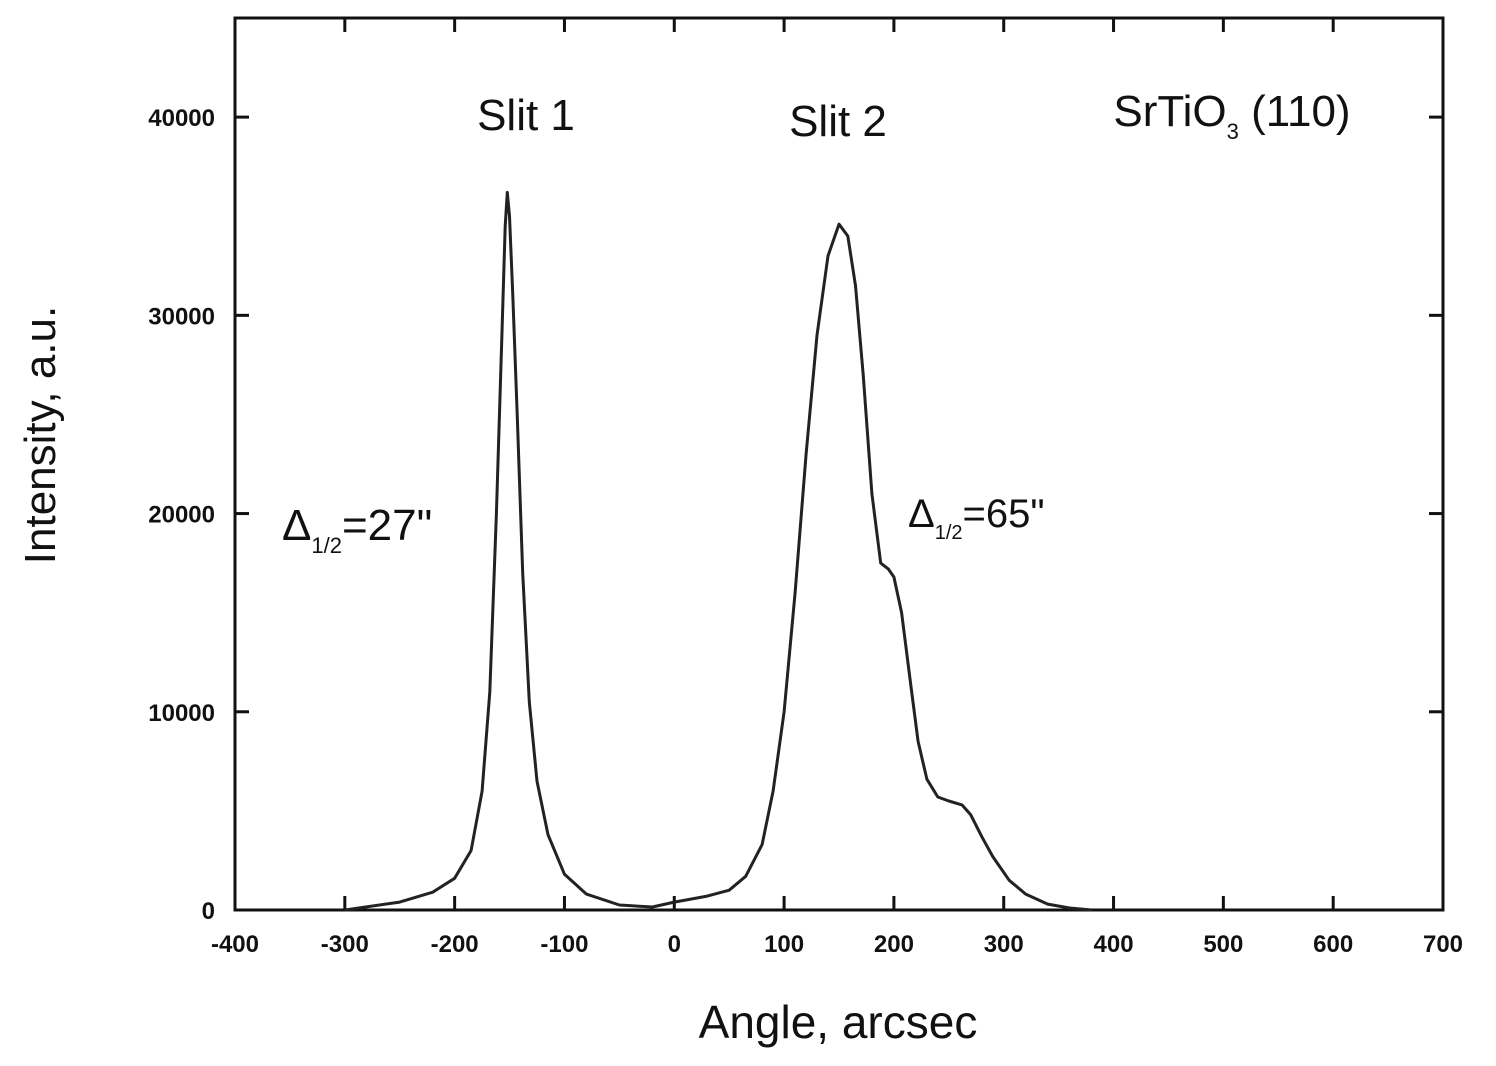 The height and width of the screenshot is (1066, 1496). Describe the element at coordinates (1295, 111) in the screenshot. I see `annotation-text: (110)` at that location.